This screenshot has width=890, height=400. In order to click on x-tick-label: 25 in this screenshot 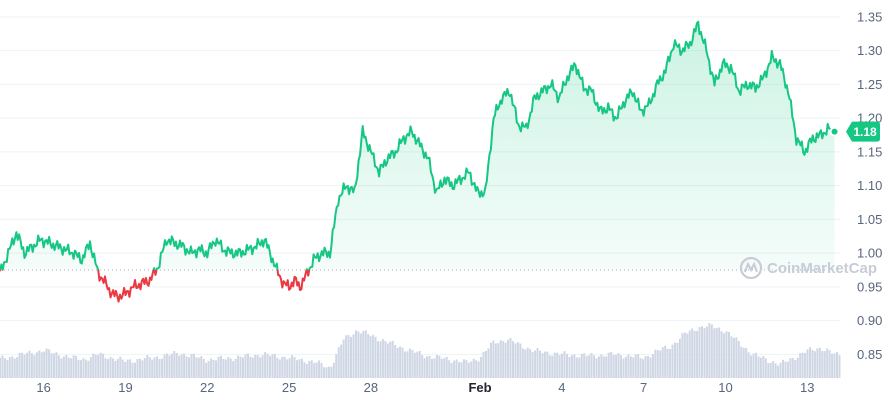, I will do `click(289, 387)`.